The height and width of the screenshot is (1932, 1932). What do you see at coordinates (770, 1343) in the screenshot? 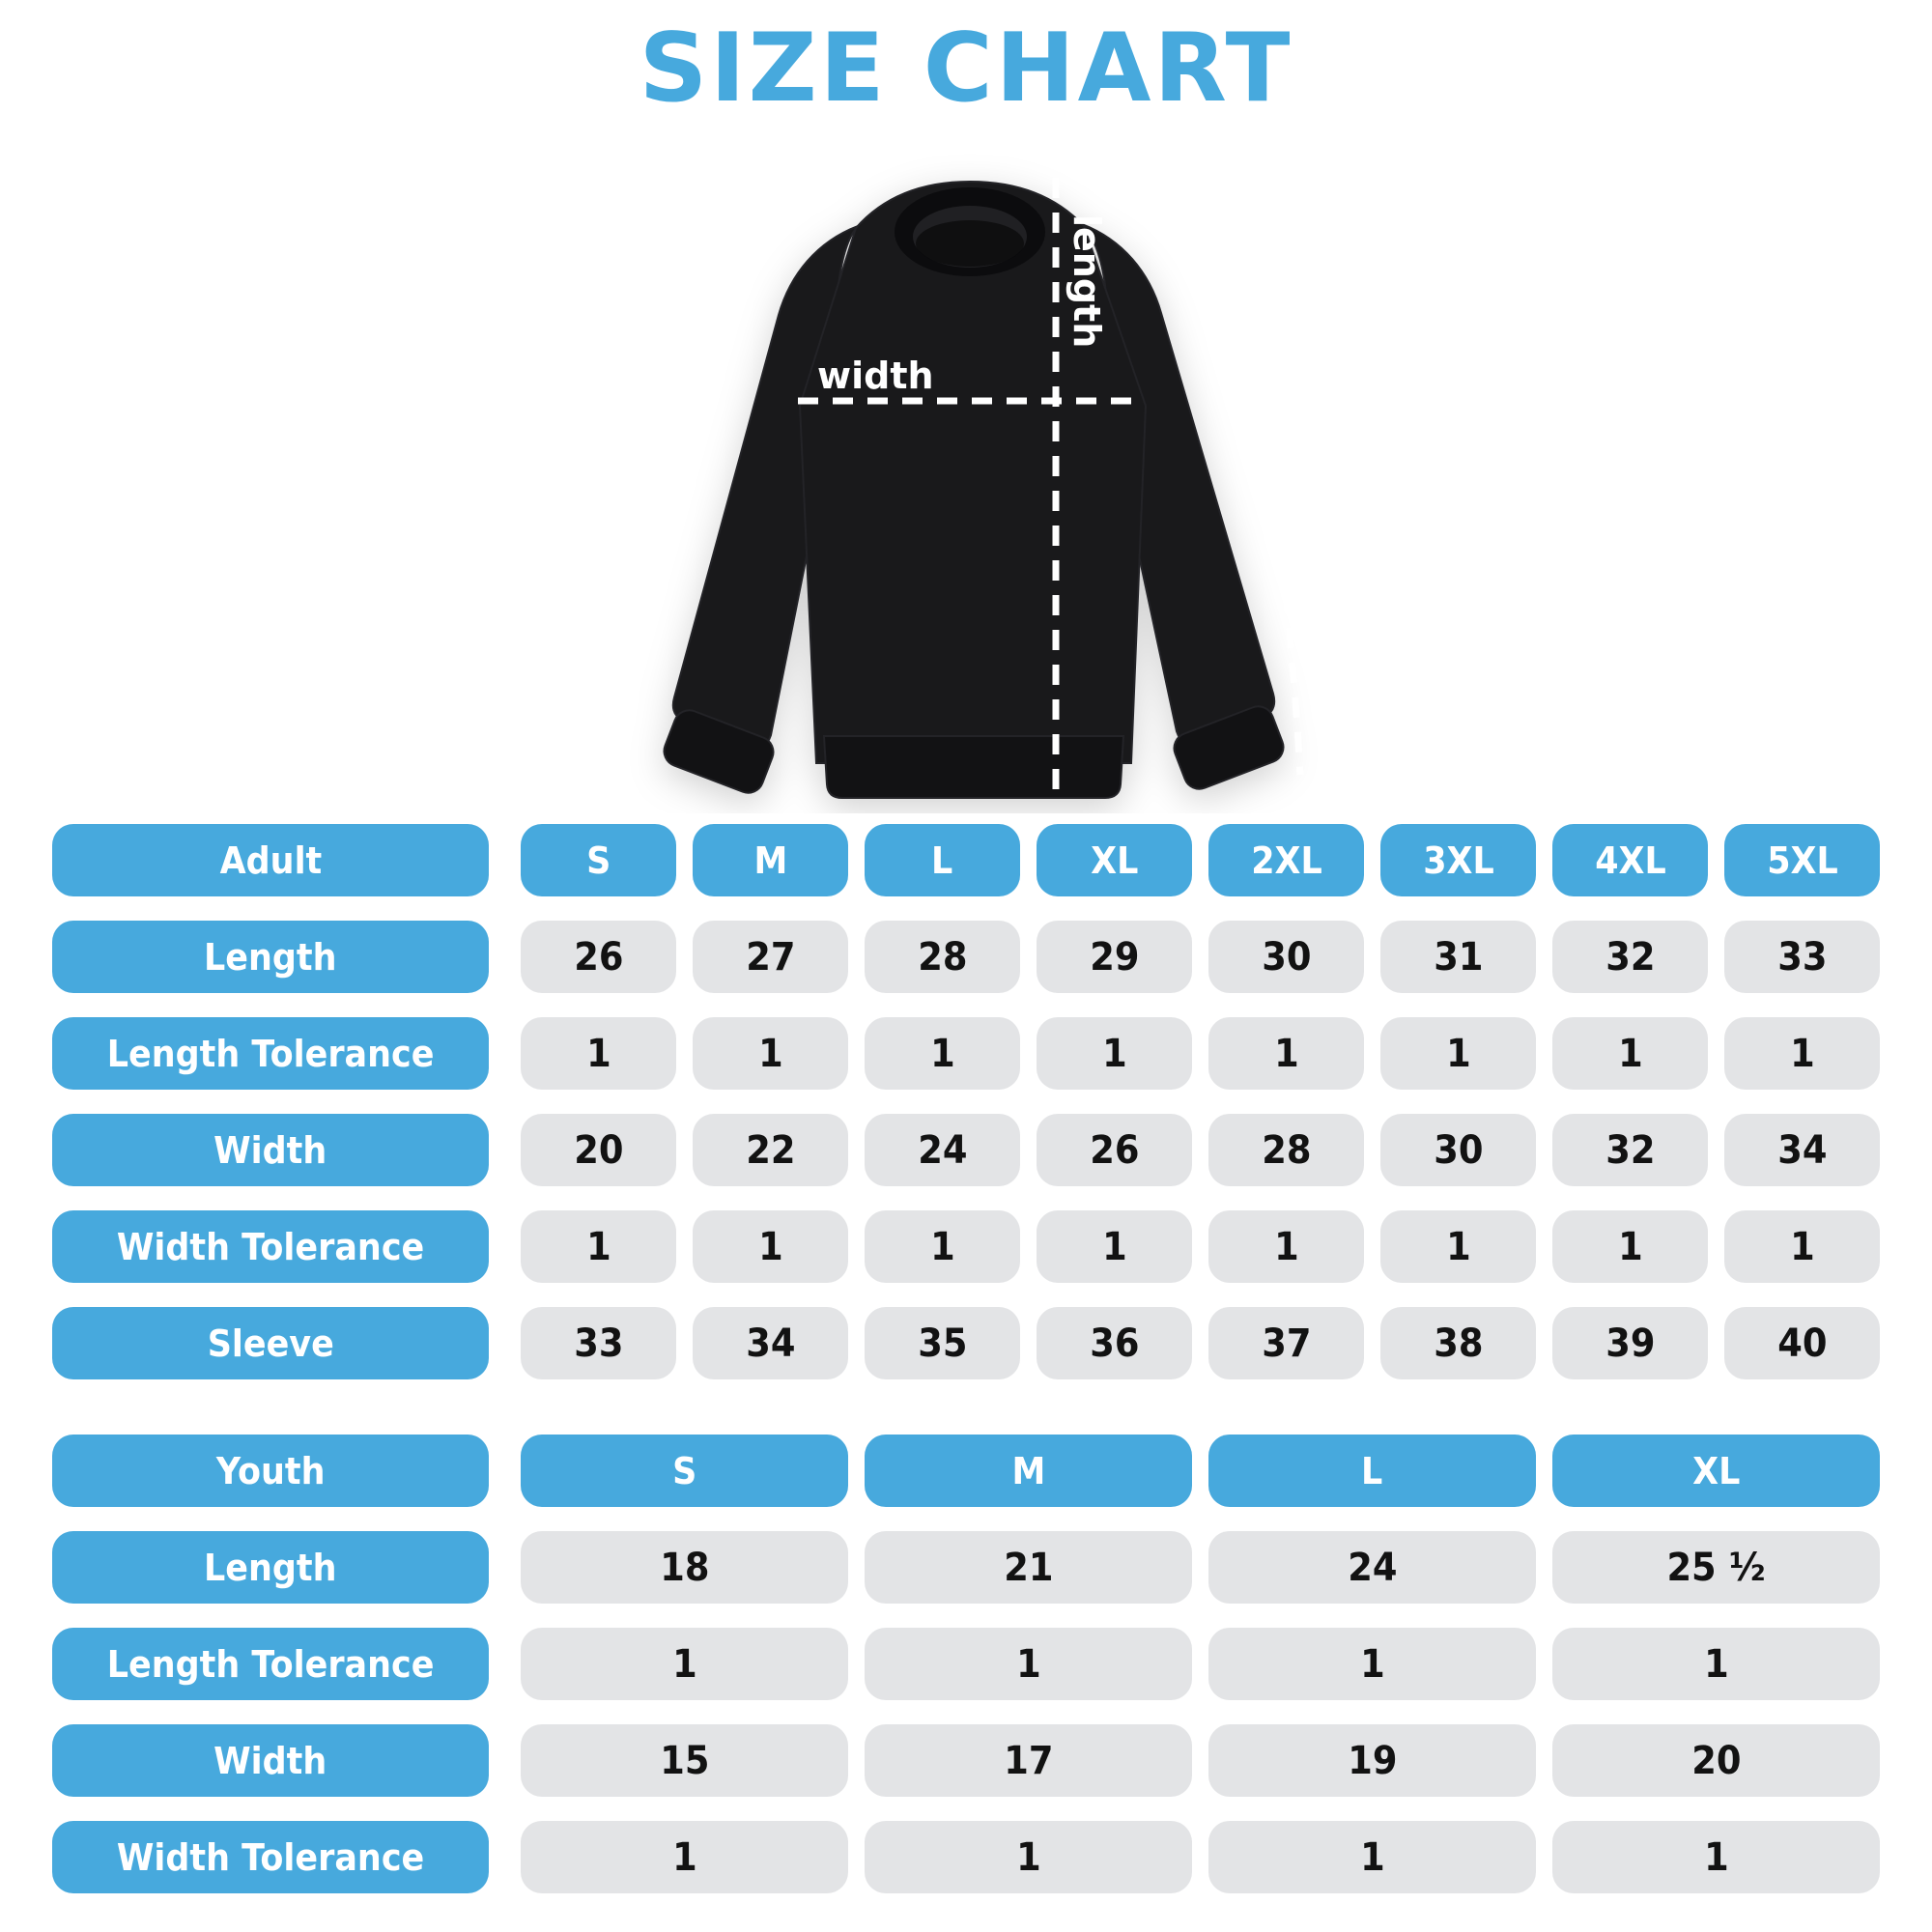
I see `value-cell: 34` at bounding box center [770, 1343].